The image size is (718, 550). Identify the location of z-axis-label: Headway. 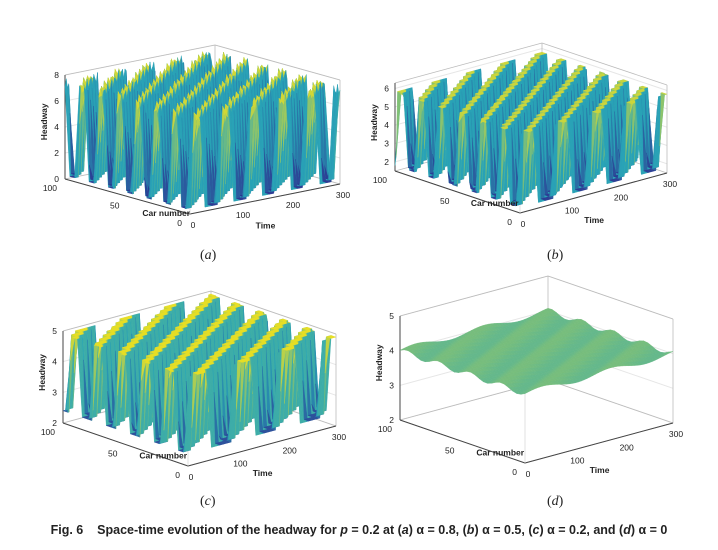
(44, 121).